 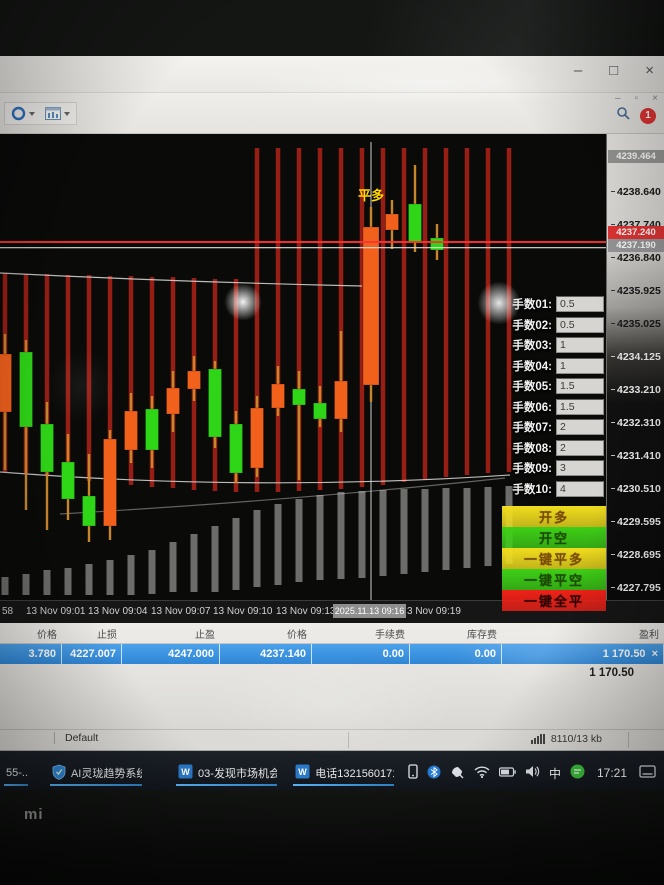 I want to click on profit-total-row: 1 170.50, so click(x=332, y=674).